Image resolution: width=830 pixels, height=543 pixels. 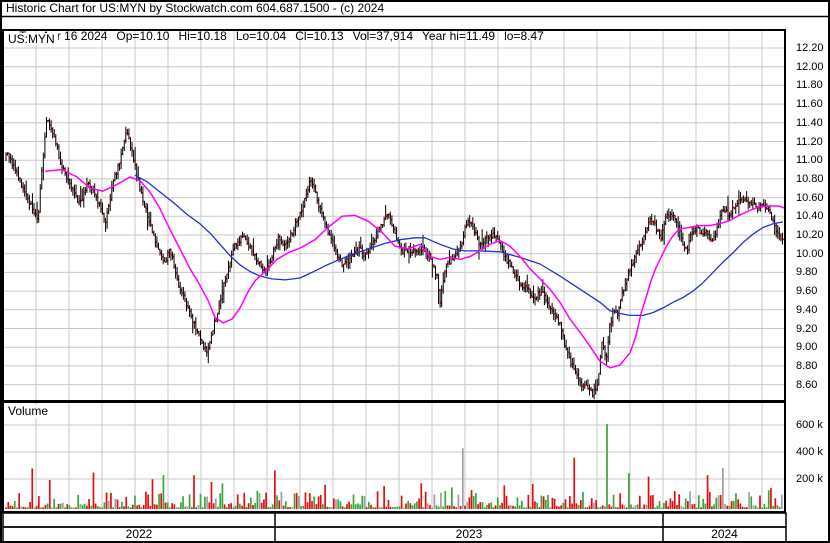 I want to click on price-axis-label: 9.00, so click(x=807, y=347).